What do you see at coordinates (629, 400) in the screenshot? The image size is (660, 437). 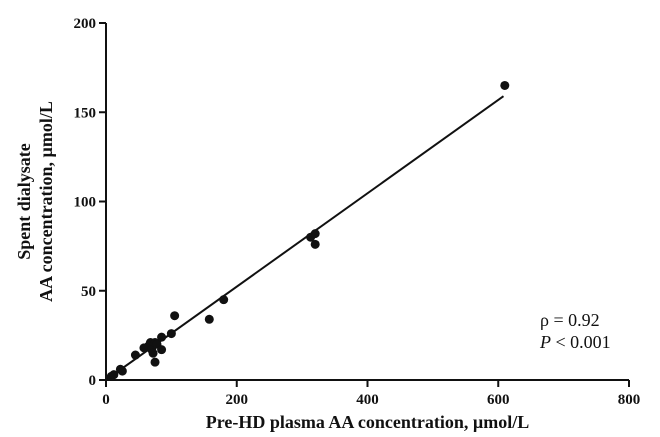 I see `x-tick-label: 800` at bounding box center [629, 400].